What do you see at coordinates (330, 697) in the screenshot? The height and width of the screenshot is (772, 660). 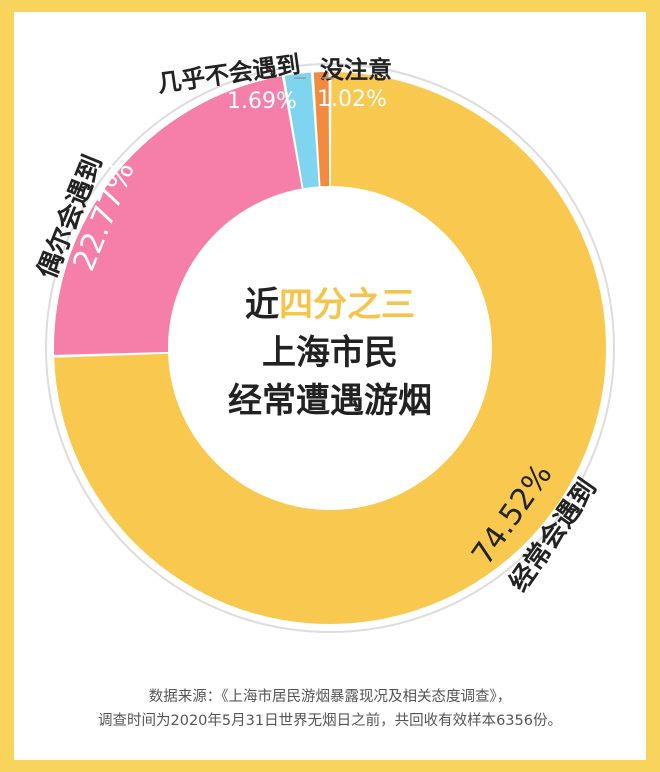 I see `footnote-source: 数据来源：《上海市居民游烟暴露现况及相关态度调查》，` at bounding box center [330, 697].